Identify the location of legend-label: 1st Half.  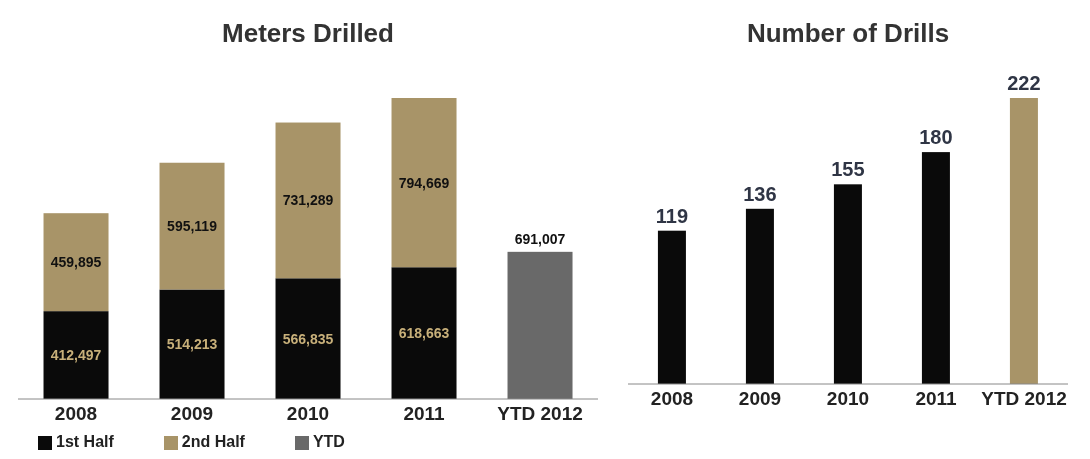
(85, 441).